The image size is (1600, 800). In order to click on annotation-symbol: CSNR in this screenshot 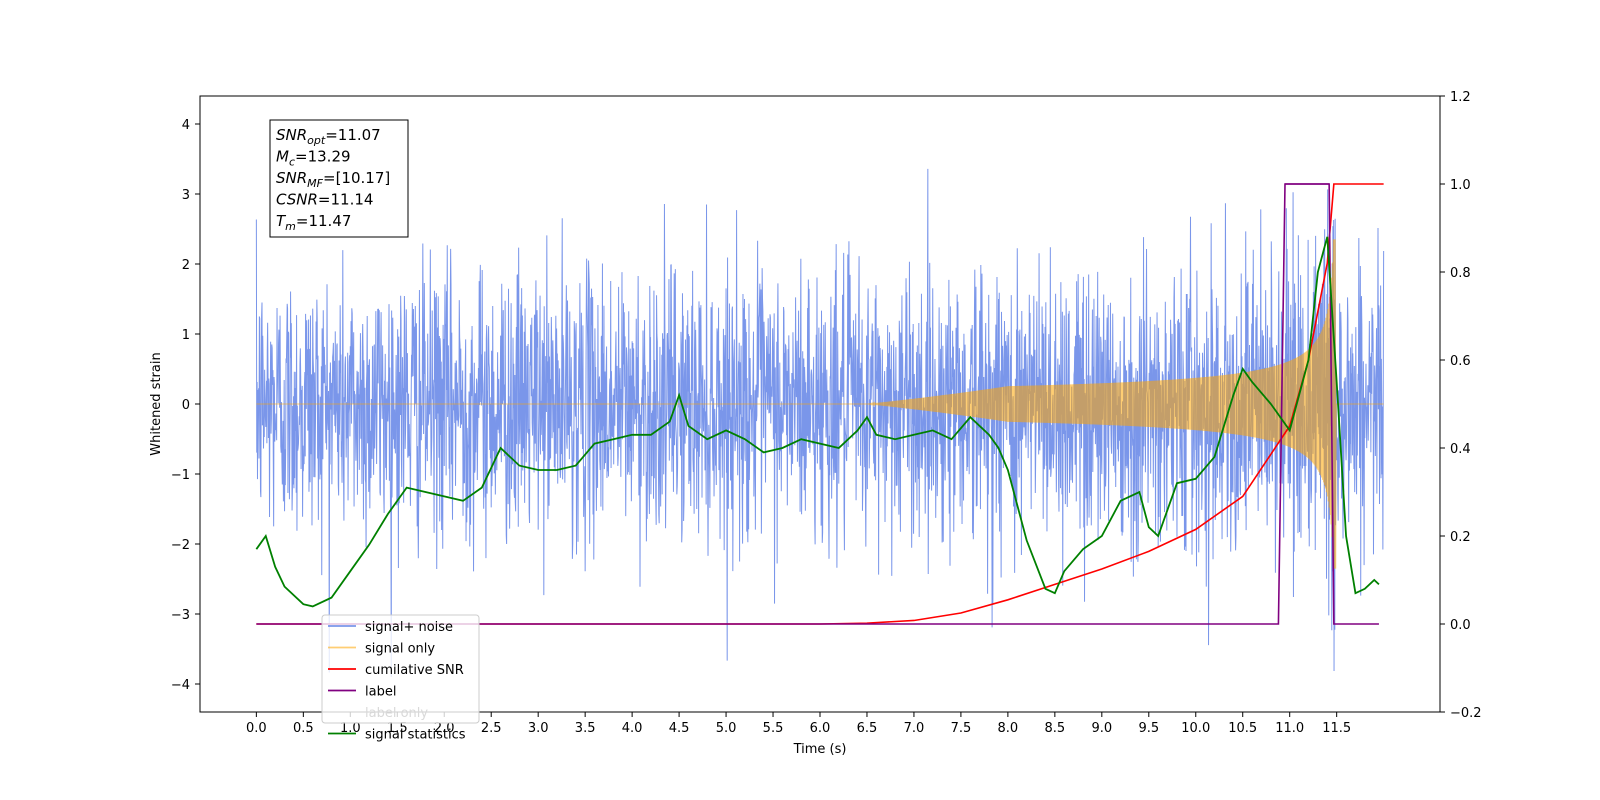, I will do `click(297, 200)`.